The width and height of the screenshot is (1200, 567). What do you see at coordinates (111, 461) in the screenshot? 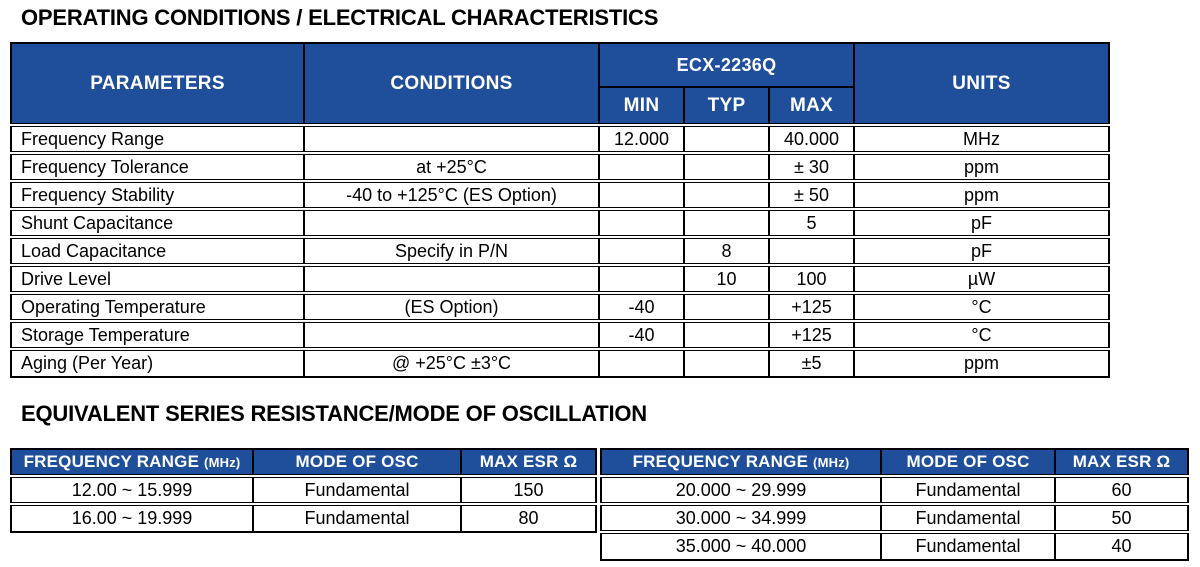
I see `frequency-range-label: FREQUENCY RANGE` at bounding box center [111, 461].